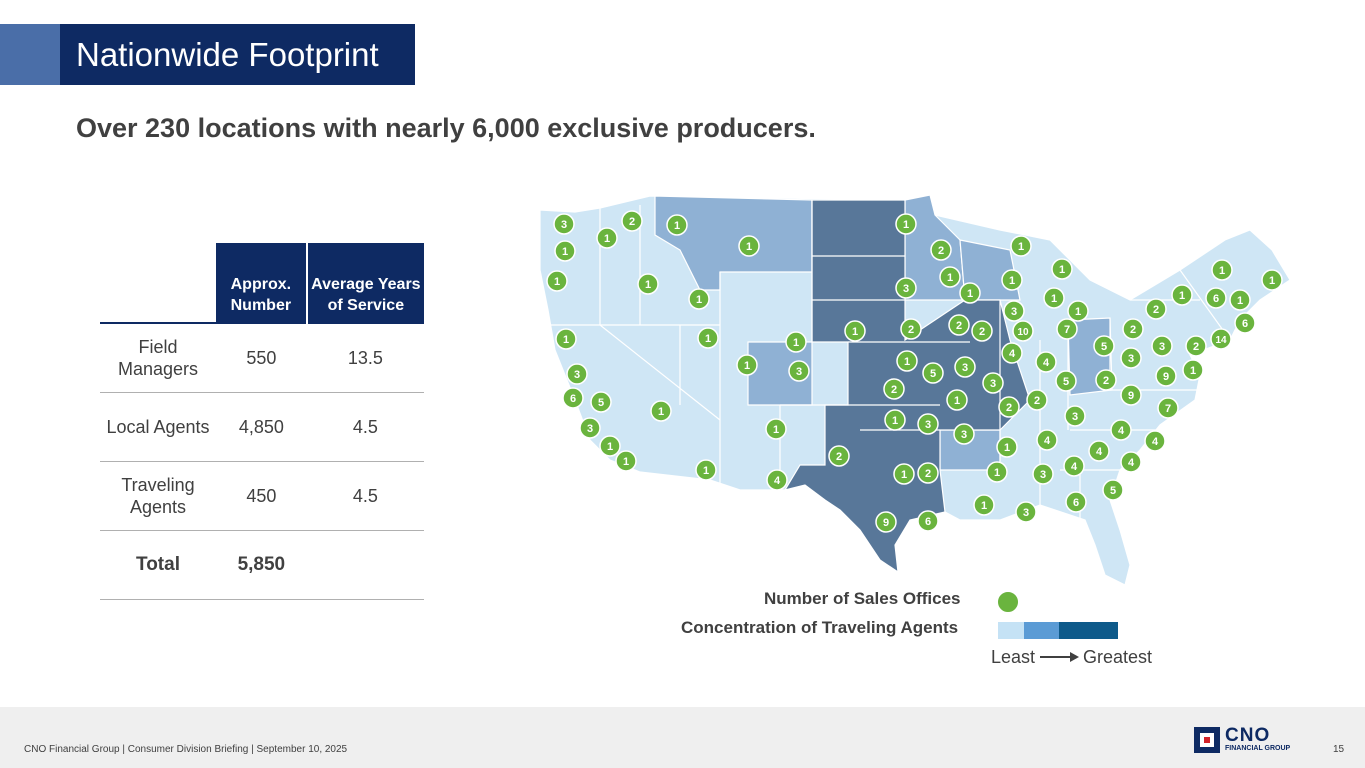  What do you see at coordinates (365, 427) in the screenshot?
I see `table-cell-years: 4.5` at bounding box center [365, 427].